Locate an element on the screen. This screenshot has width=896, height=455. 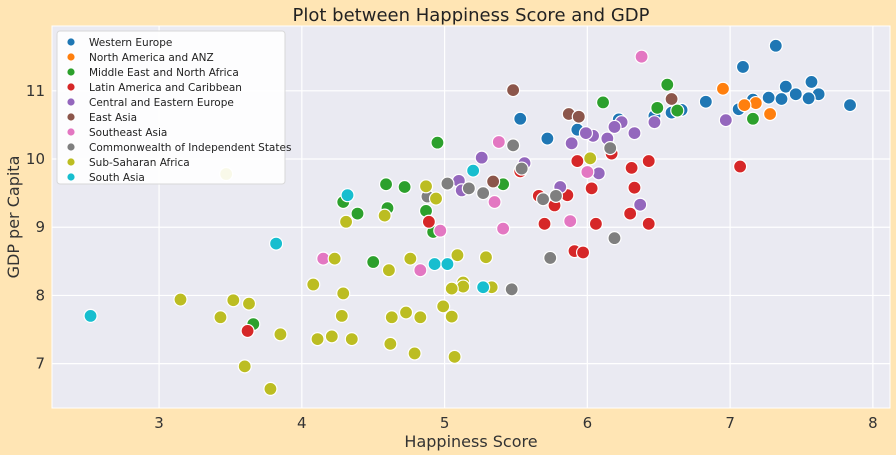
x-tick-label: 3 is located at coordinates (159, 423).